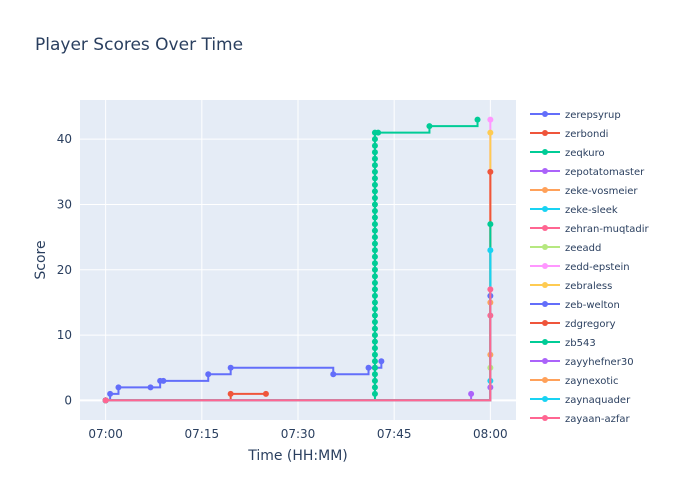 This screenshot has width=700, height=504. What do you see at coordinates (582, 362) in the screenshot?
I see `legend-item: zayyhefner30` at bounding box center [582, 362].